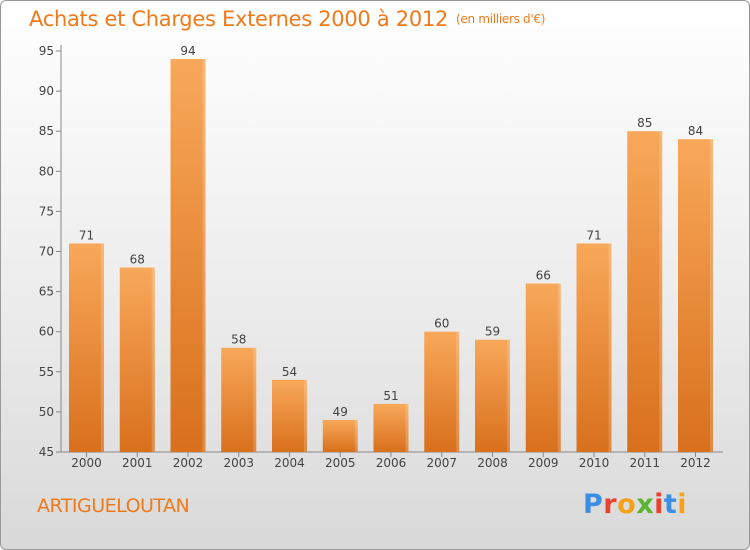  Describe the element at coordinates (46, 332) in the screenshot. I see `y-tick-label-60: 60` at that location.